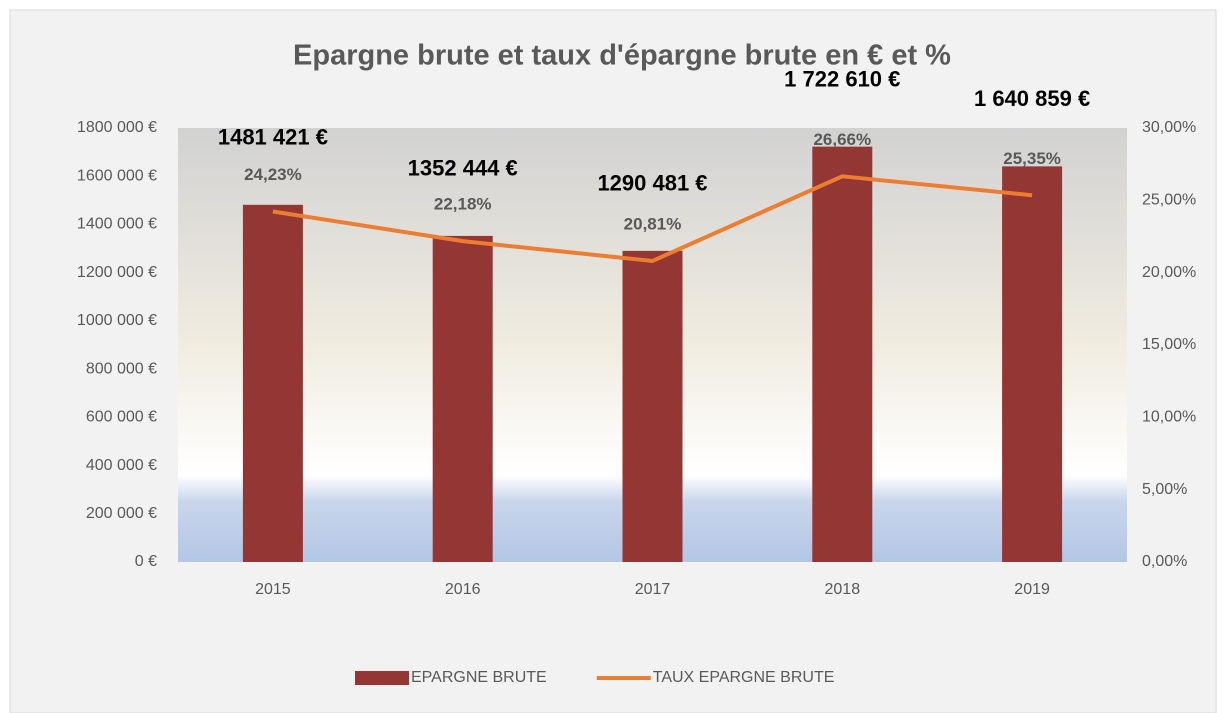 This screenshot has height=713, width=1226. I want to click on line-value-label: 26,66%, so click(842, 139).